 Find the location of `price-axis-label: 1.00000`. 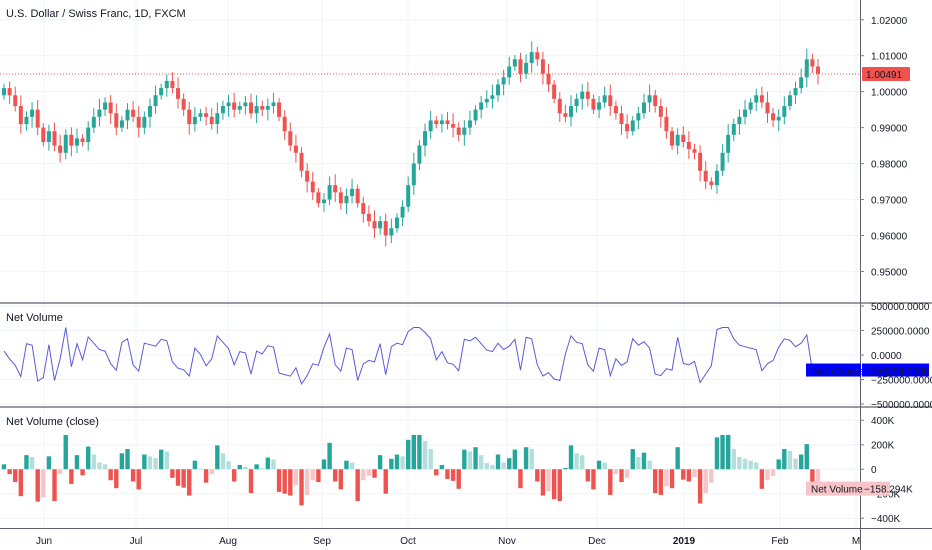

price-axis-label: 1.00000 is located at coordinates (889, 93).